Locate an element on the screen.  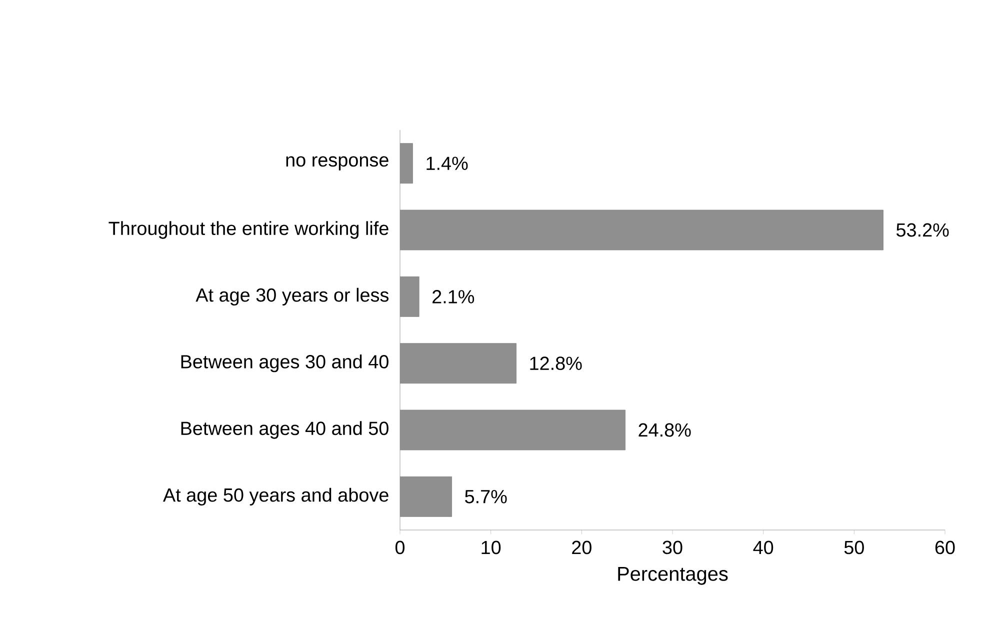
y-tick-label: At age 50 years and above is located at coordinates (275, 497).